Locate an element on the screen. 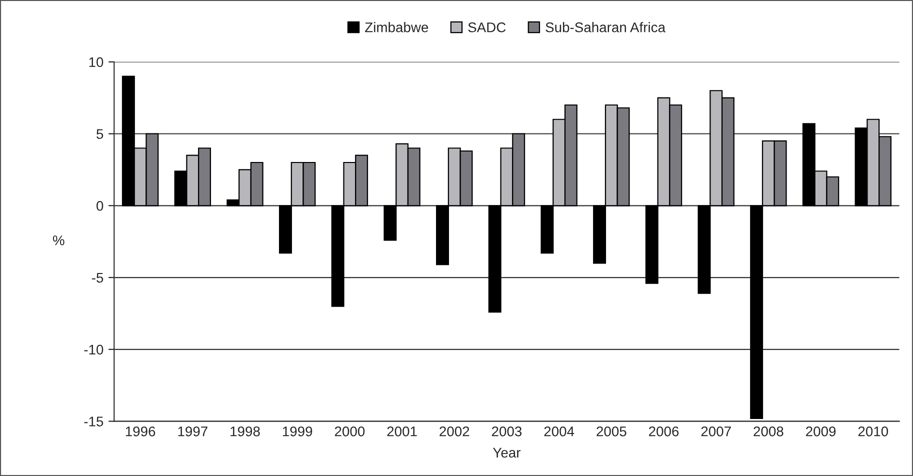  x-tick-label: 2006 is located at coordinates (664, 431).